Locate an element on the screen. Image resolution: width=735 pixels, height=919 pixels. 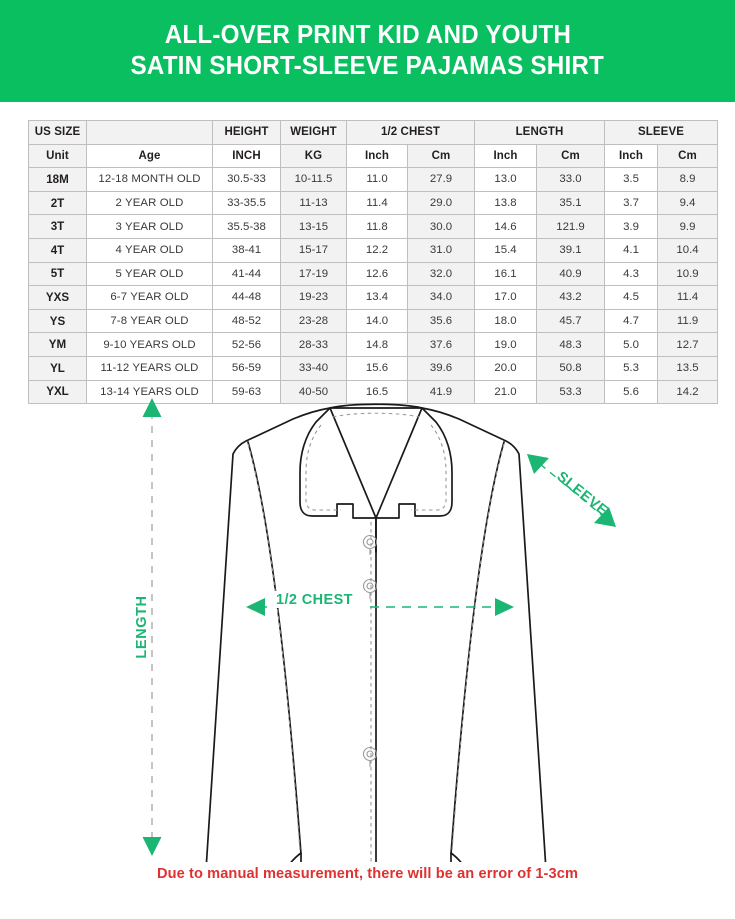
cell-chest-inch: 13.4 is located at coordinates (377, 297).